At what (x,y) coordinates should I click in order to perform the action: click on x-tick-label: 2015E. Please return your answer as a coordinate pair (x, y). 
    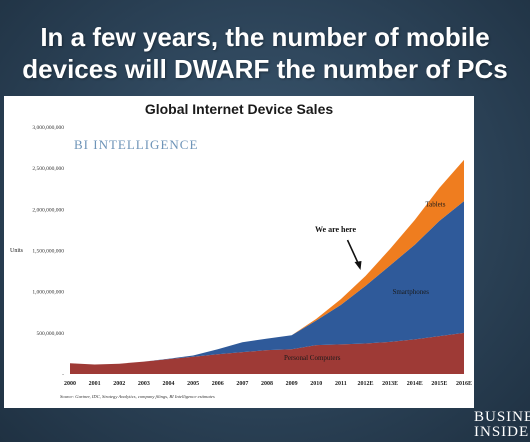
    Looking at the image, I should click on (439, 384).